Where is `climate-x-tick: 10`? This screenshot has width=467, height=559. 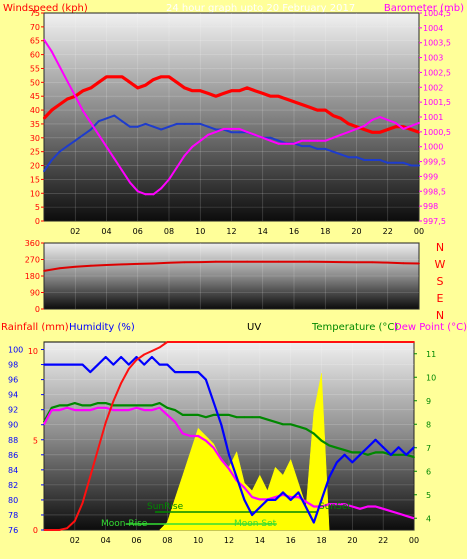
climate-x-tick: 10 is located at coordinates (198, 540).